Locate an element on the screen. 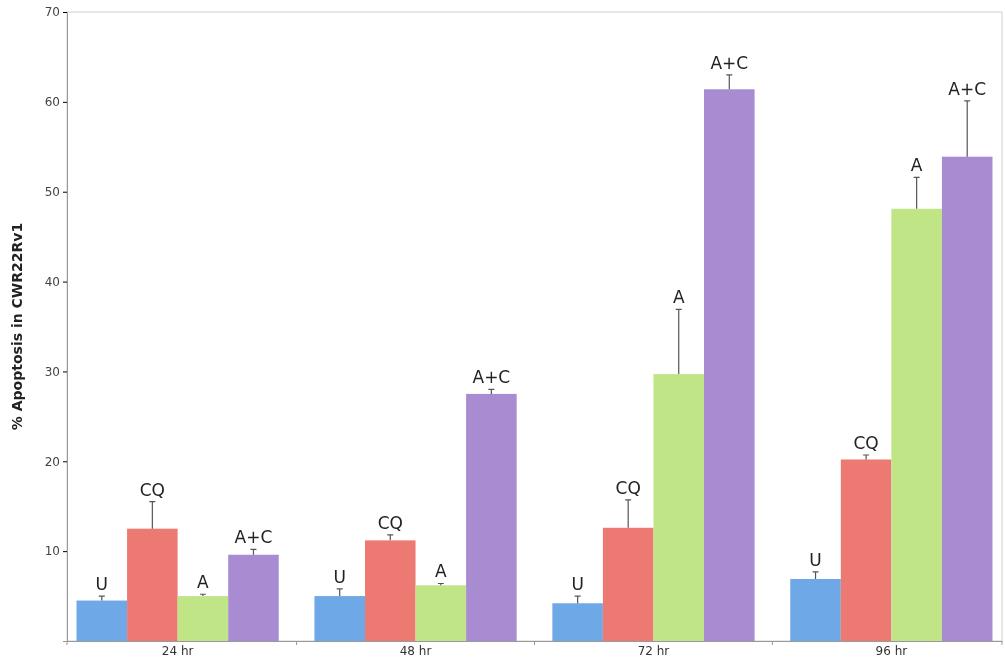  y-tick-label: 20 is located at coordinates (52, 461).